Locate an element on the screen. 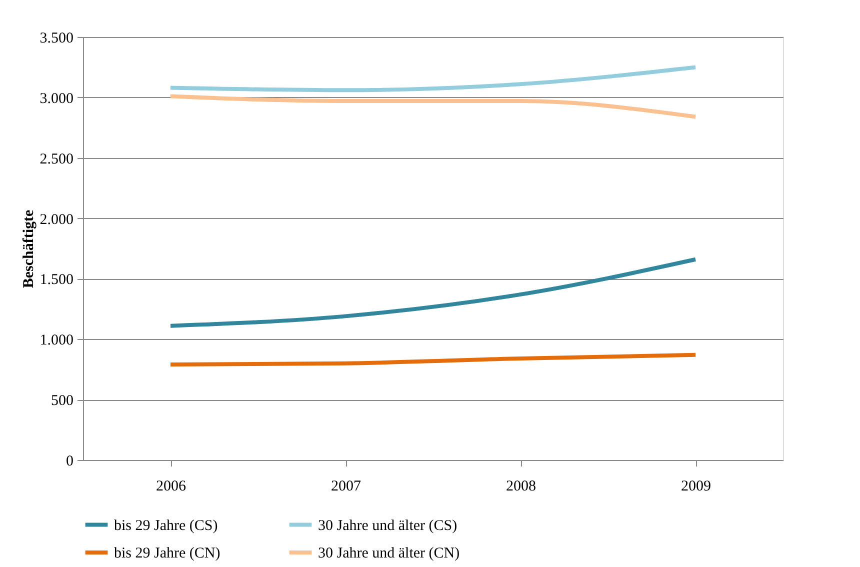 This screenshot has height=567, width=860. y-tick-label: 2.000 is located at coordinates (57, 220).